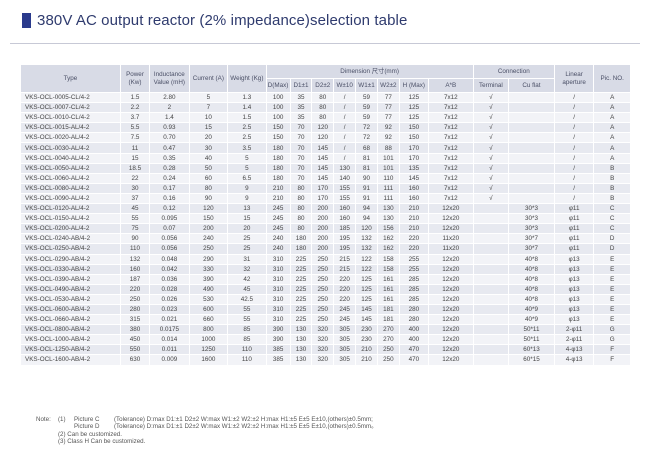 The height and width of the screenshot is (459, 650). What do you see at coordinates (70, 259) in the screenshot?
I see `cell-type: VKS-OCL-0290-AB/4-2` at bounding box center [70, 259].